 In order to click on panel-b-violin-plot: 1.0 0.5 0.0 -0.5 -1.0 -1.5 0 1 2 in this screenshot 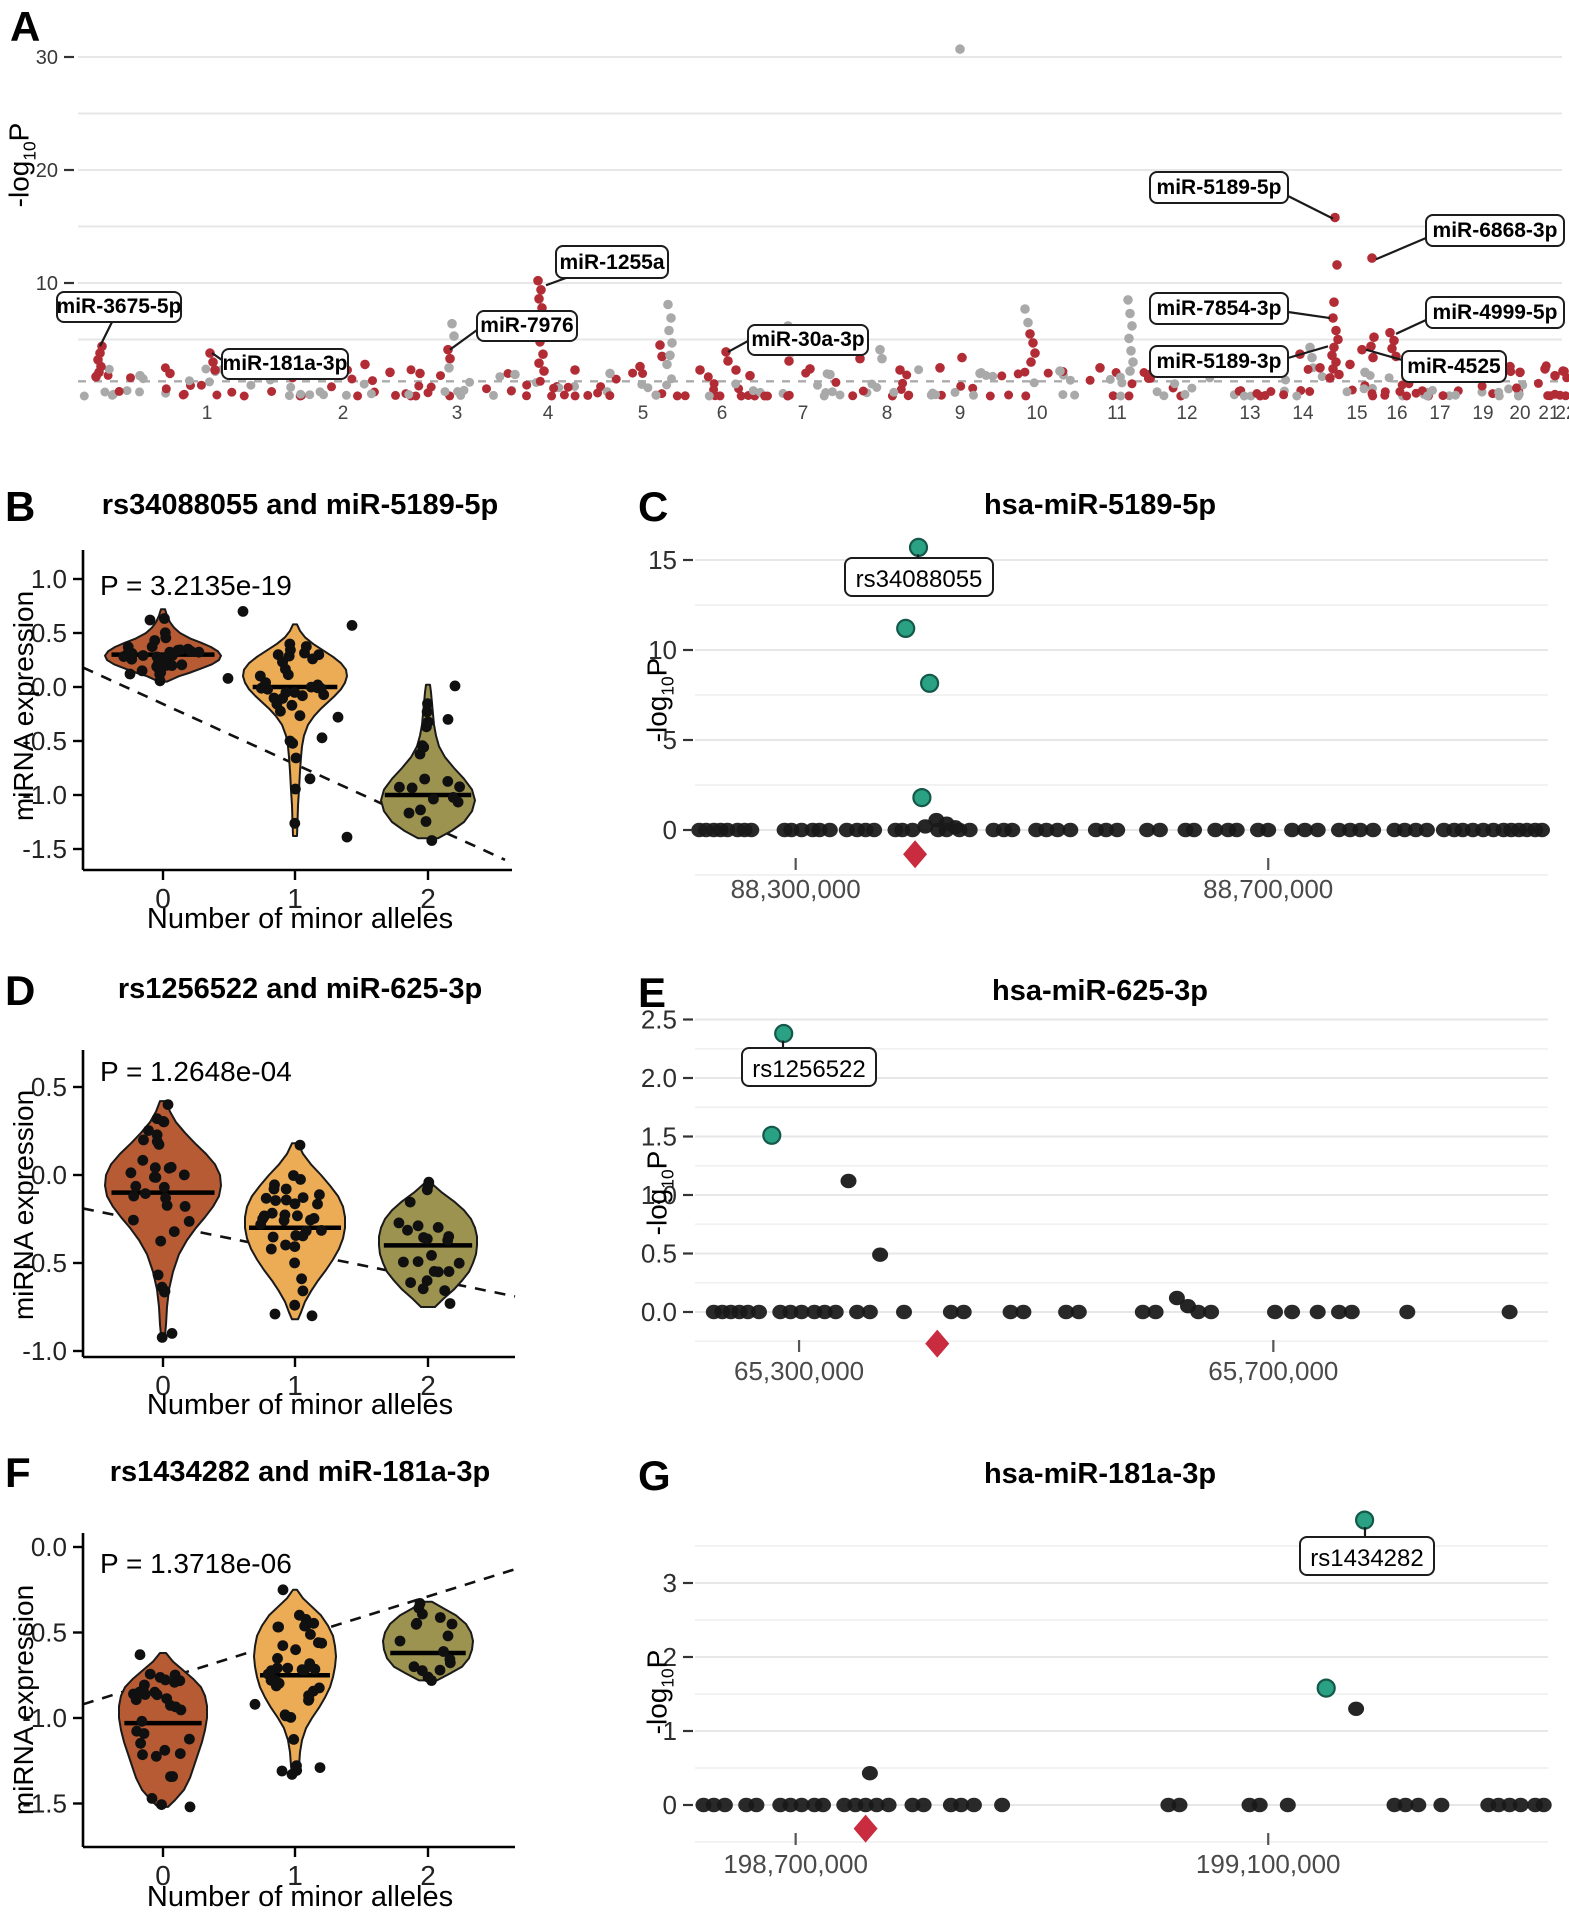, I will do `click(267, 732)`.